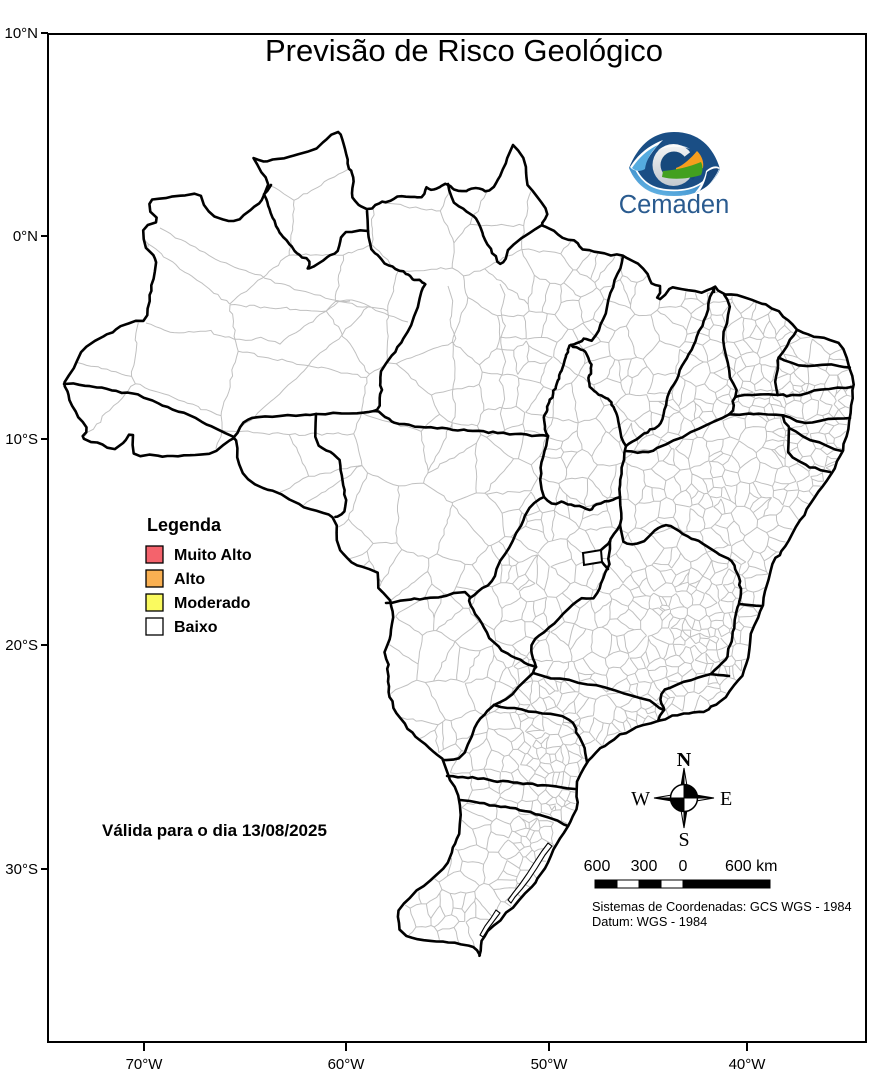 The height and width of the screenshot is (1085, 881). I want to click on svg-text: Moderado, so click(212, 603).